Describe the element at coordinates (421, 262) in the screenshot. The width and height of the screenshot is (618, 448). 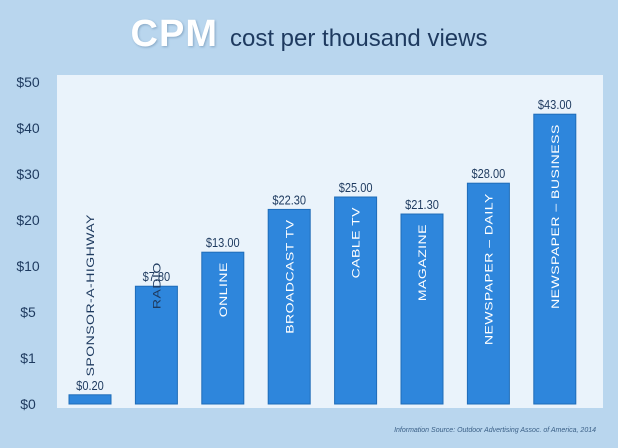
I see `category-label: MAGAZINE` at that location.